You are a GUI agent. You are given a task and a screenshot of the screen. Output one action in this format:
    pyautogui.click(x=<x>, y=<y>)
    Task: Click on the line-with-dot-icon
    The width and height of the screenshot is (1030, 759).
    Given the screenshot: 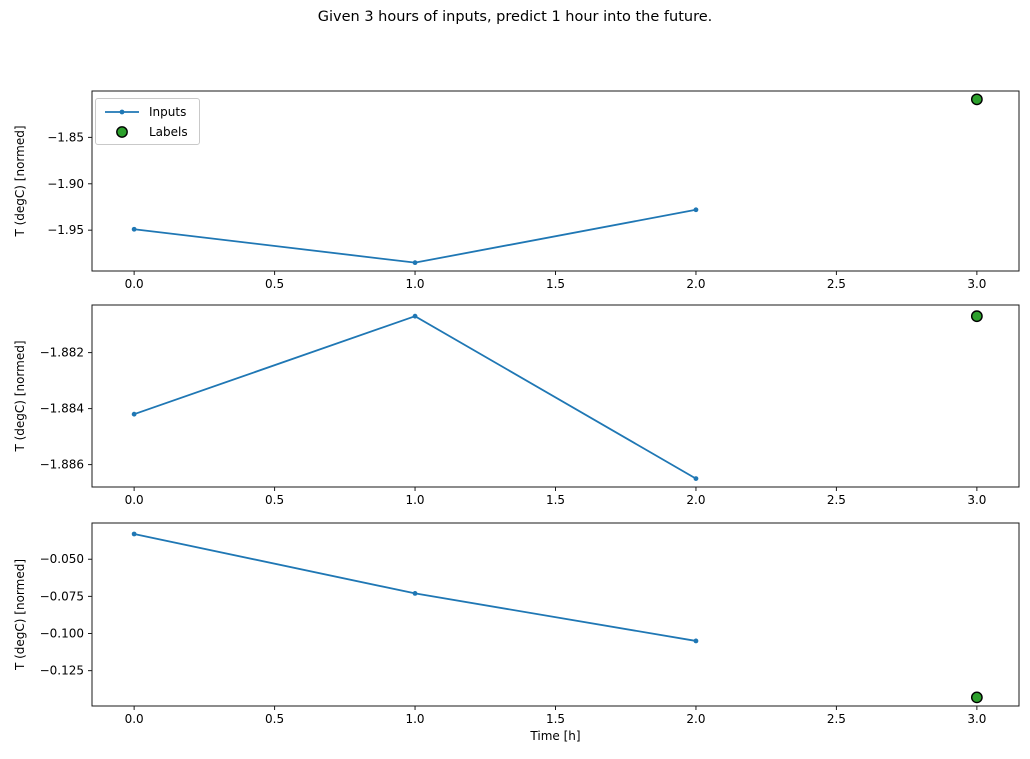 What is the action you would take?
    pyautogui.click(x=122, y=112)
    